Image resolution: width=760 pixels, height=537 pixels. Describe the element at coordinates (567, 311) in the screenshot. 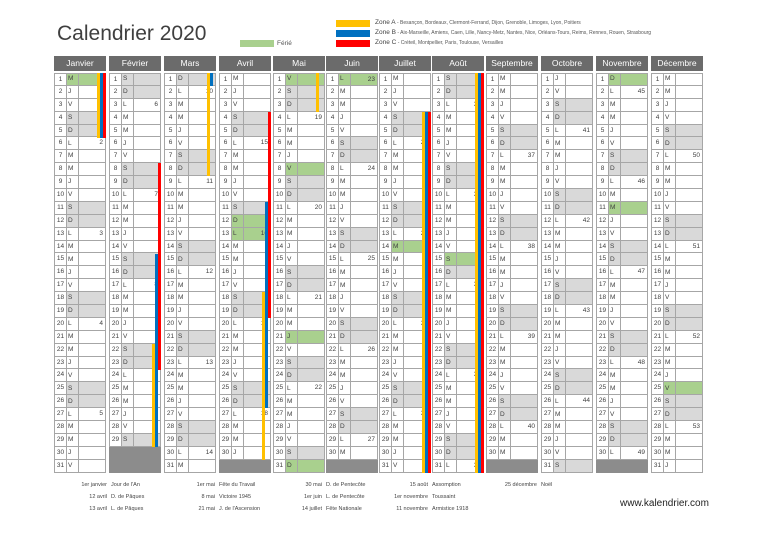

I see `day-row: 19 43` at that location.